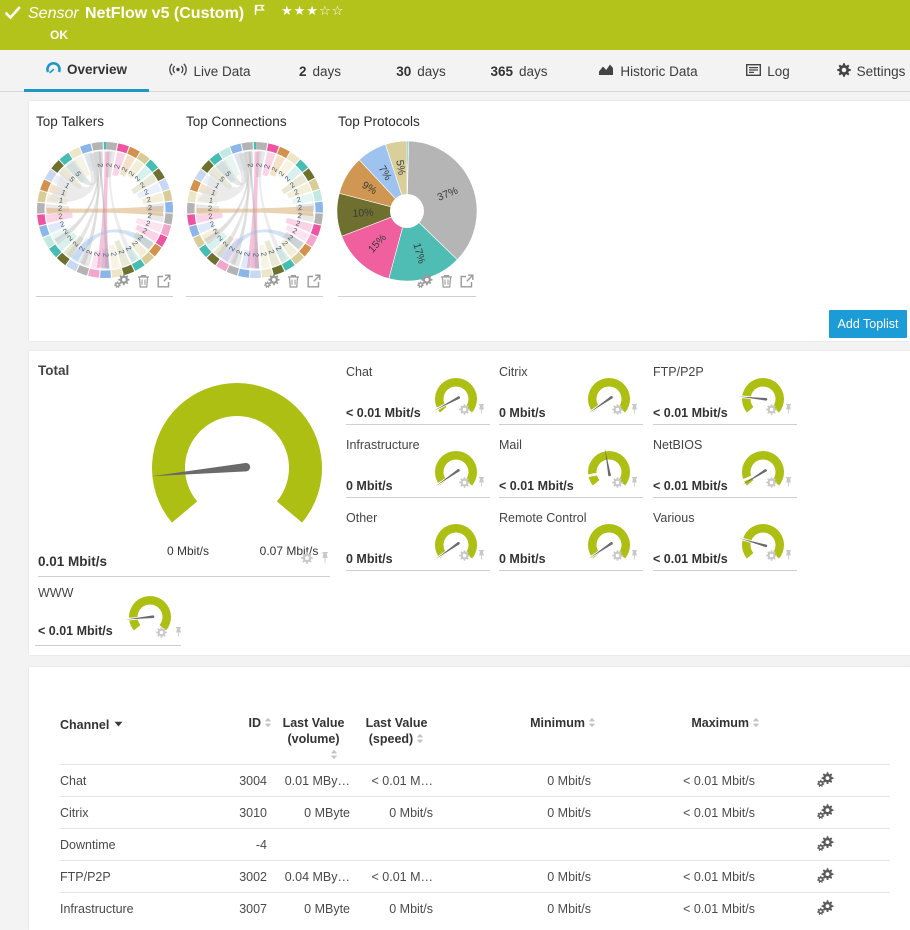  I want to click on column-header-last-value-volume: Last Value (volume), so click(313, 726).